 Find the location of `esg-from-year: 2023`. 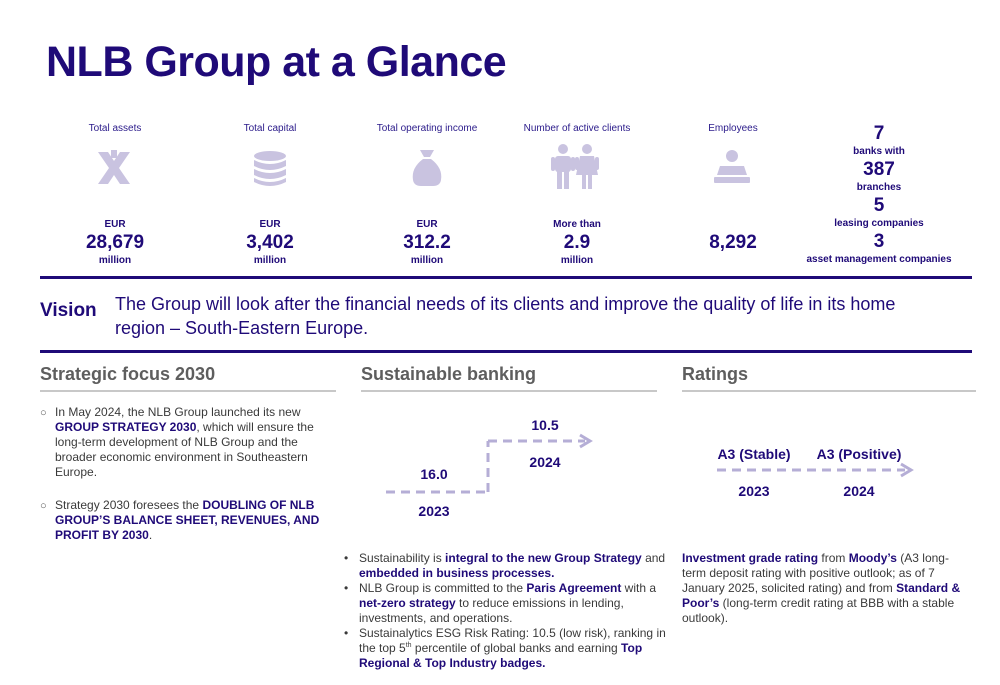

esg-from-year: 2023 is located at coordinates (434, 511).